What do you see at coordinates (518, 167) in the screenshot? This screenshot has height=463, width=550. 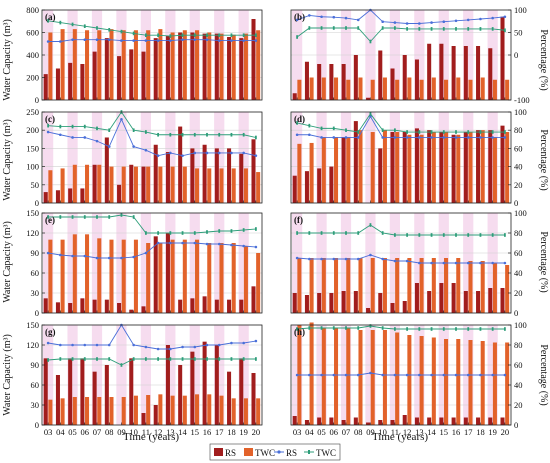 I see `tick-label-right: 40` at bounding box center [518, 167].